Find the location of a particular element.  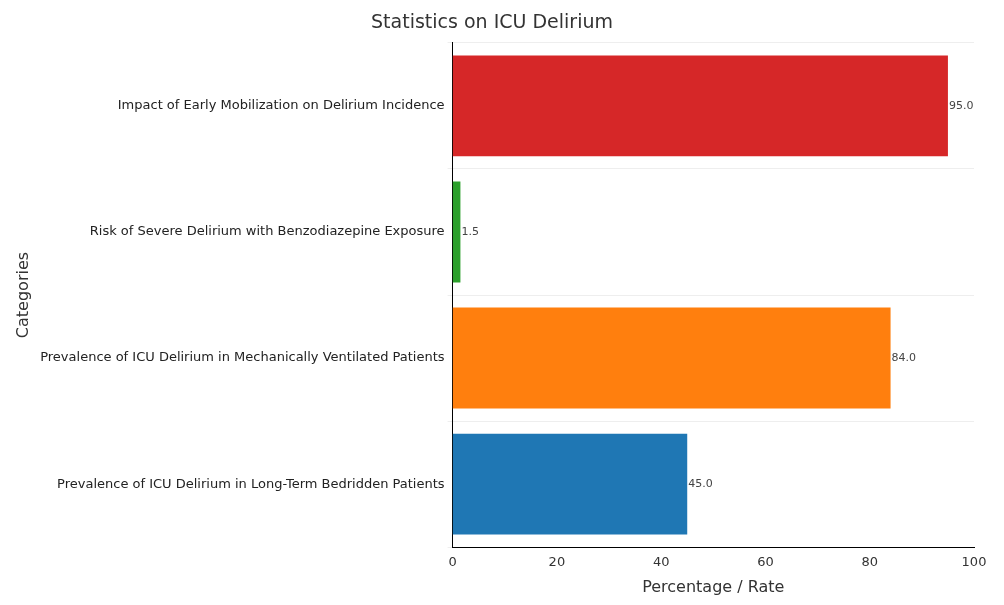

y-tick-label: Risk of Severe Delirium with Benzodiazepine Exposure is located at coordinates (267, 231).